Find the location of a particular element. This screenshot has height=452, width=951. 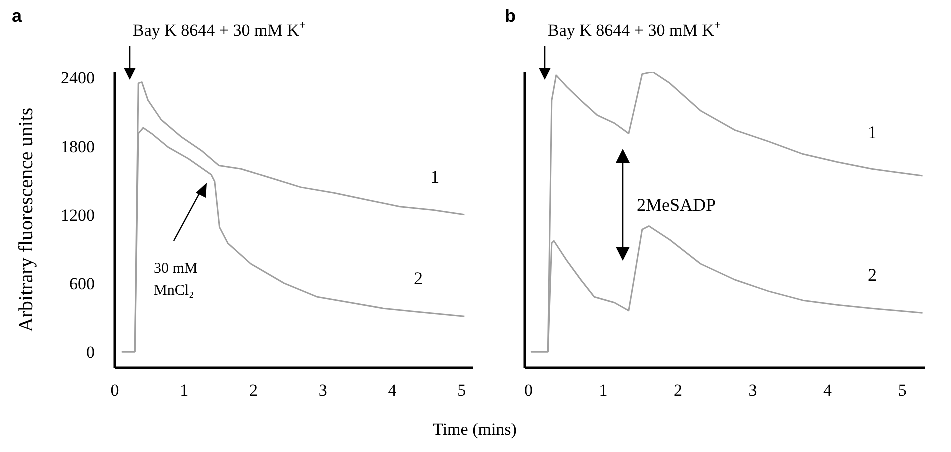

chart-title: b is located at coordinates (510, 16).